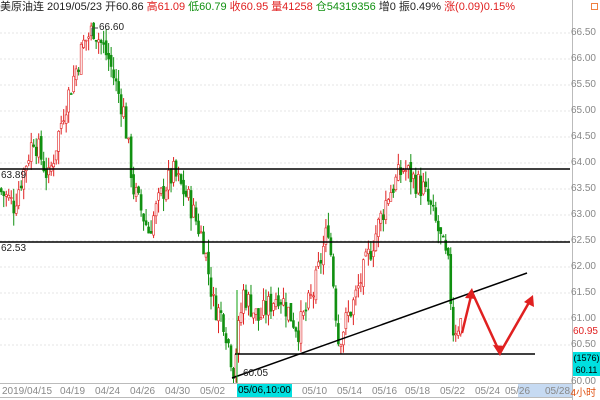 Image resolution: width=600 pixels, height=400 pixels. What do you see at coordinates (387, 7) in the screenshot?
I see `increase: 增0` at bounding box center [387, 7].